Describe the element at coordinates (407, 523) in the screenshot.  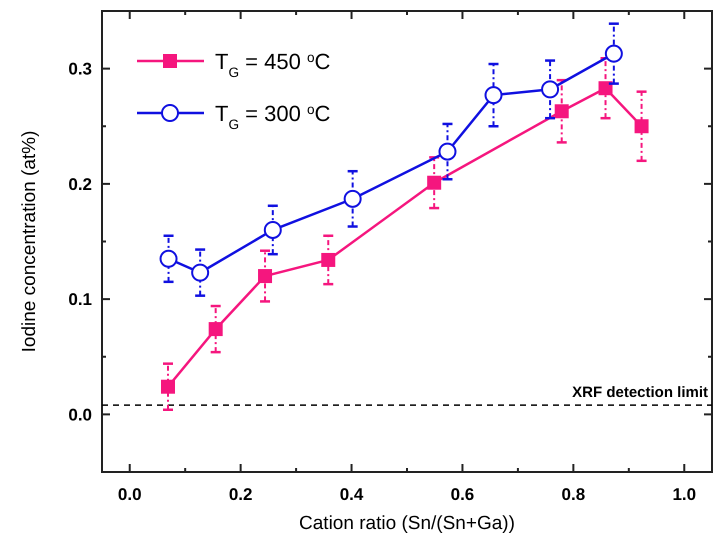
I see `x-axis-title: Cation ratio (Sn/(Sn+Ga))` at that location.